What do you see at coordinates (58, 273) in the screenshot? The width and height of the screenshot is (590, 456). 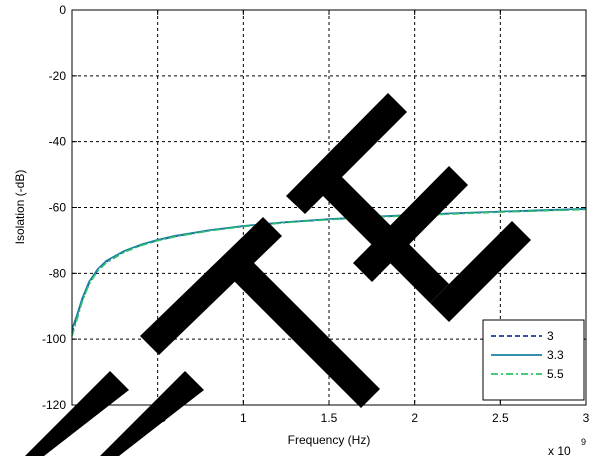 I see `y-tick-label: -80` at bounding box center [58, 273].